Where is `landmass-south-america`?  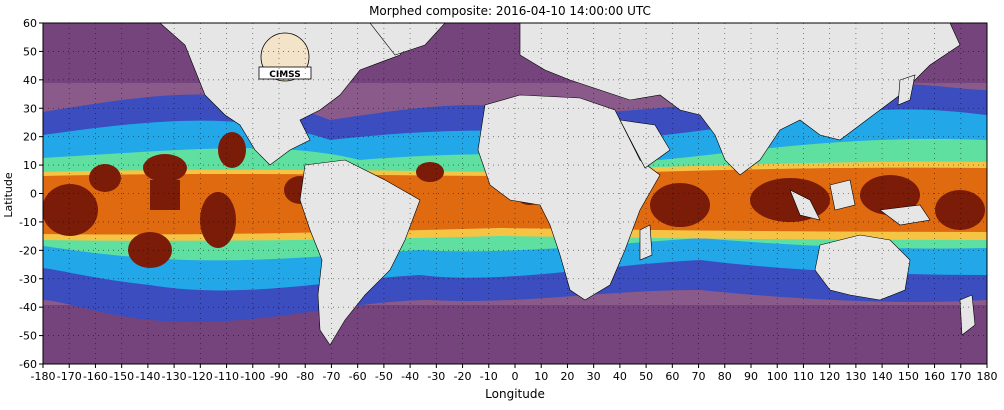 landmass-south-america is located at coordinates (360, 252).